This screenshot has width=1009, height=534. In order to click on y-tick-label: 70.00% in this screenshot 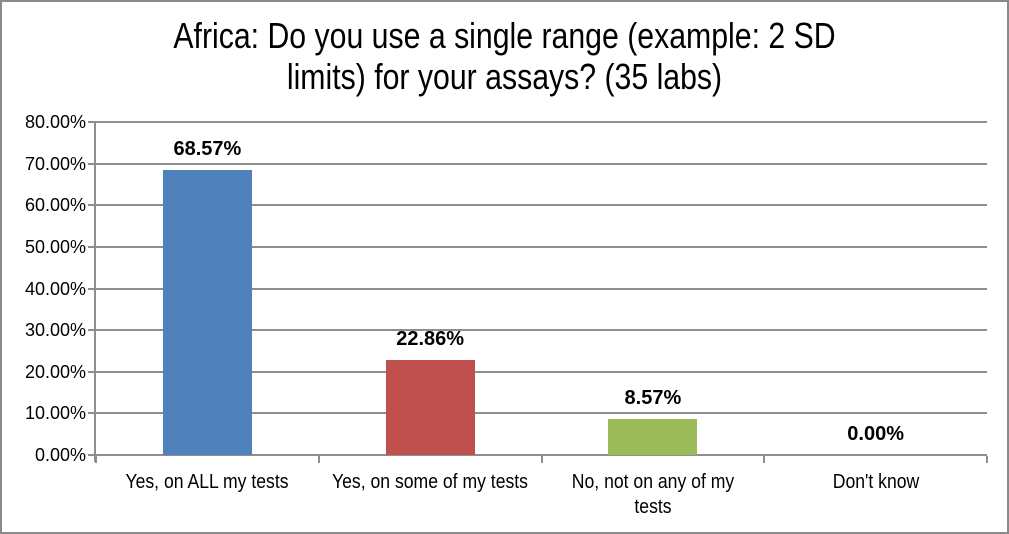, I will do `click(55, 163)`.